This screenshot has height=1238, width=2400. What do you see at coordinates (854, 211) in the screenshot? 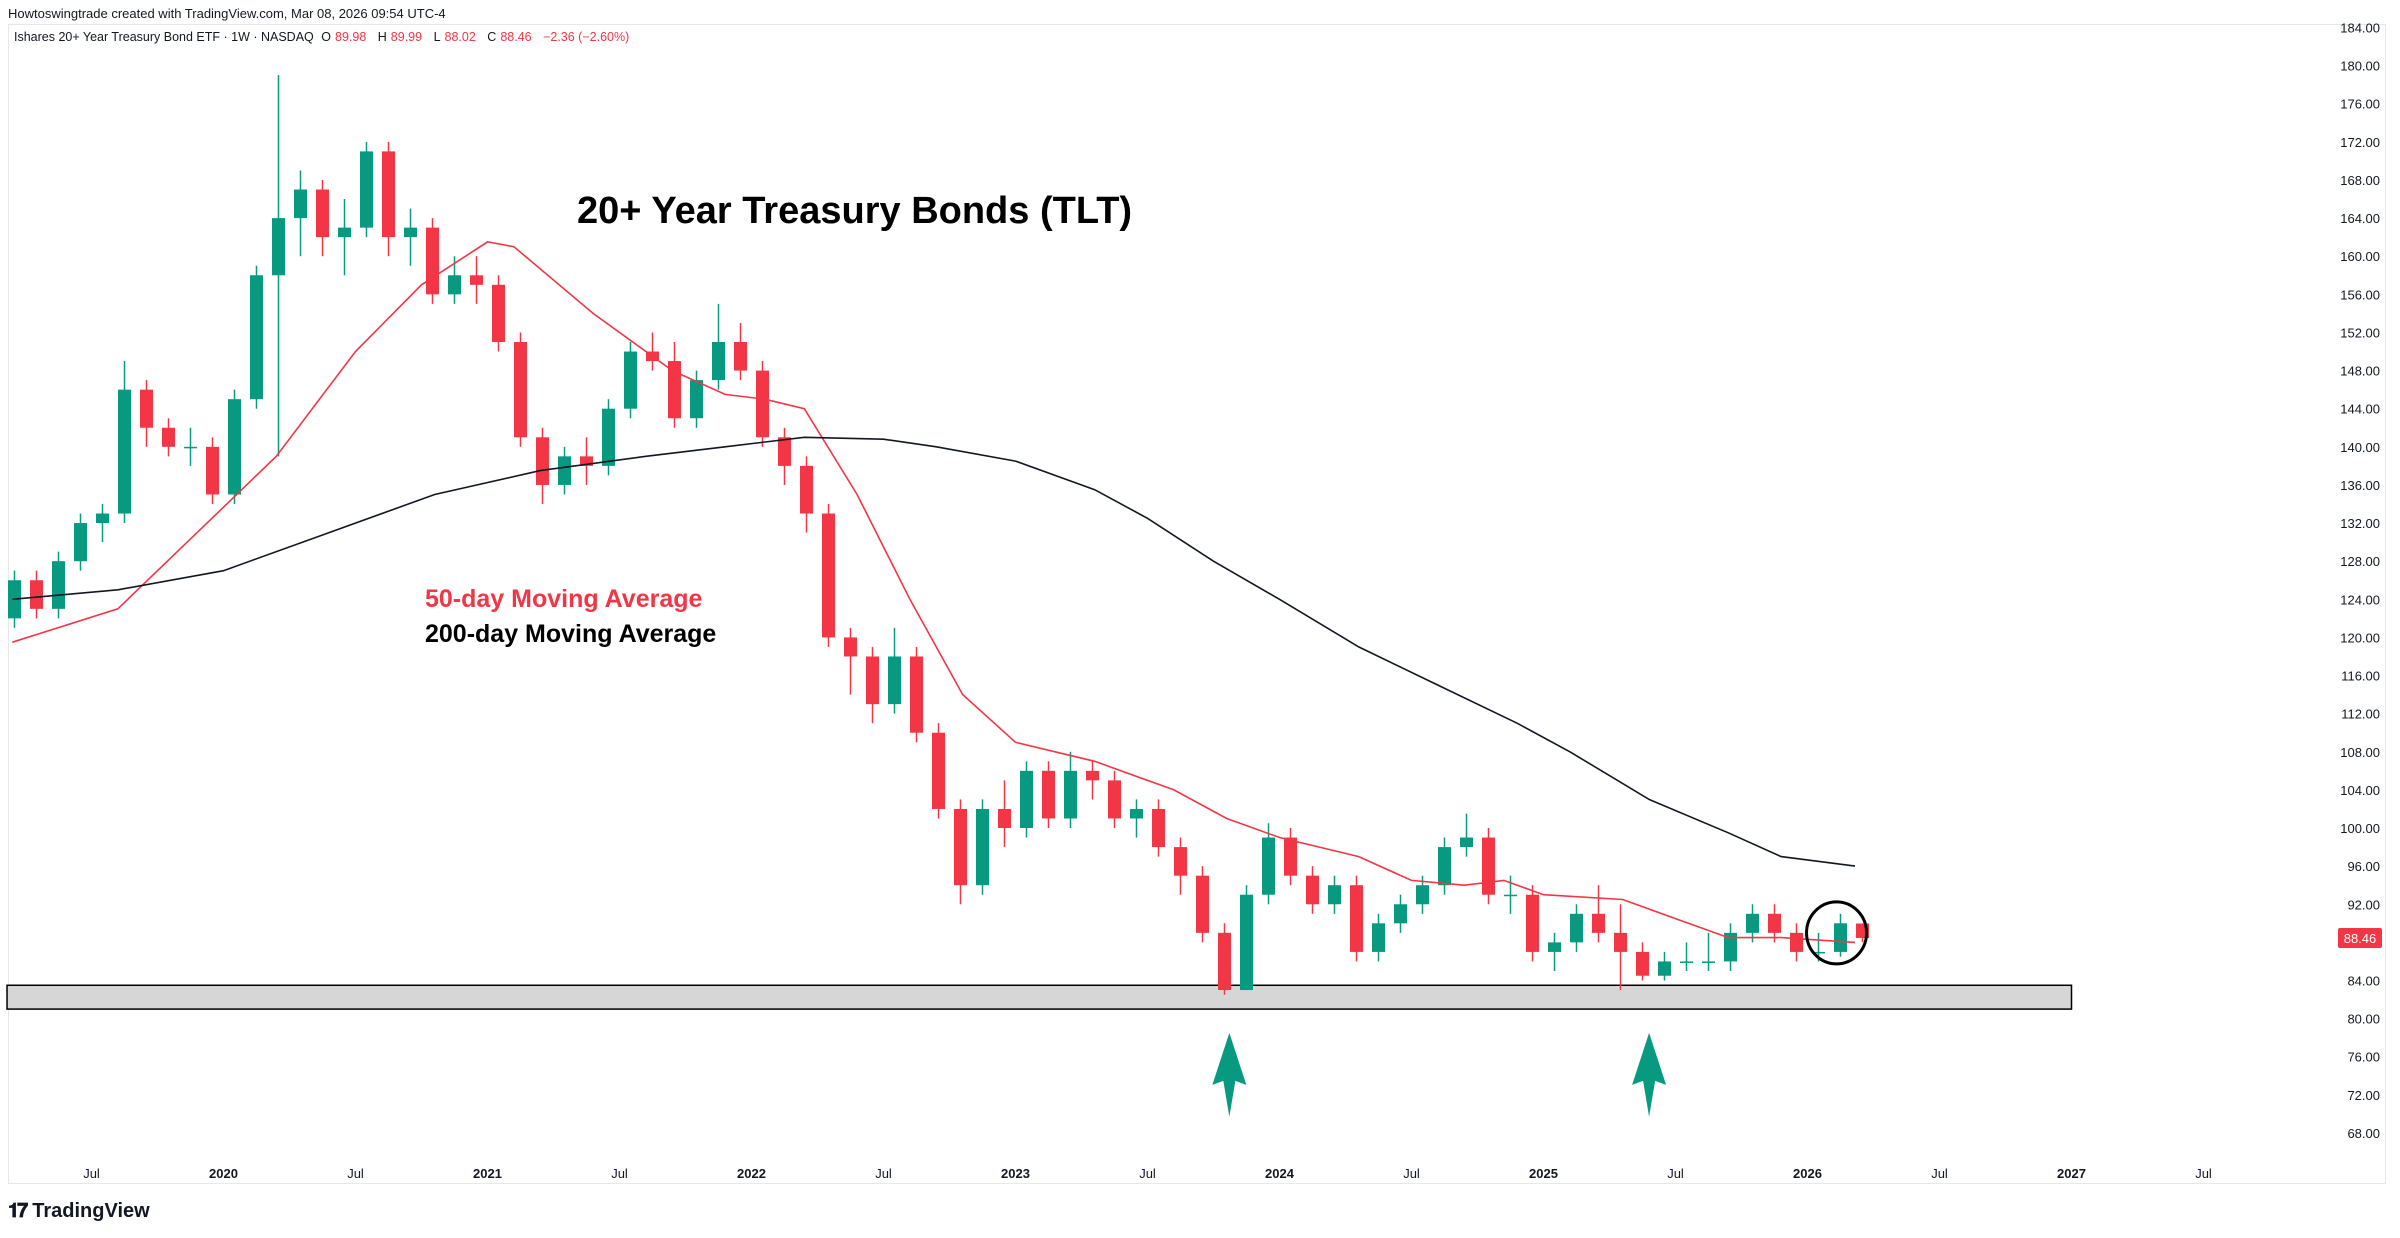
I see `chart-title: 20+ Year Treasury Bonds (TLT)` at bounding box center [854, 211].